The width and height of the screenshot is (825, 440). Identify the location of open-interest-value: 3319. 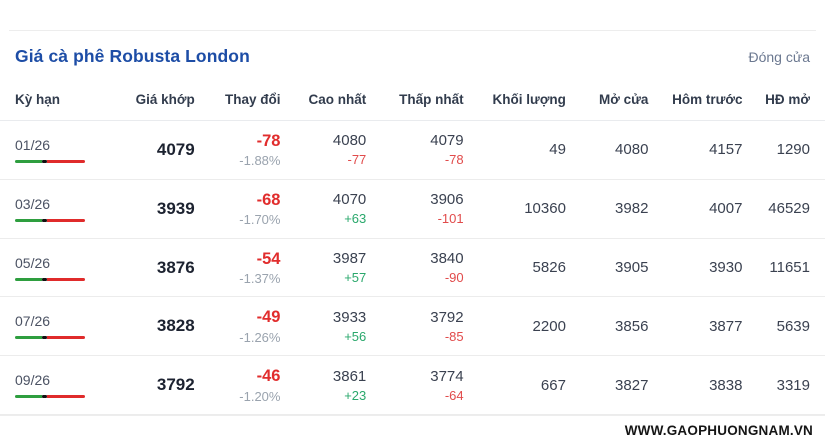
(783, 385).